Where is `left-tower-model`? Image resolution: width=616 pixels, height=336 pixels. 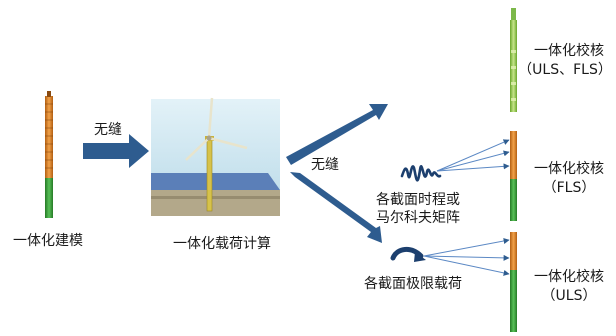
left-tower-model is located at coordinates (49, 154).